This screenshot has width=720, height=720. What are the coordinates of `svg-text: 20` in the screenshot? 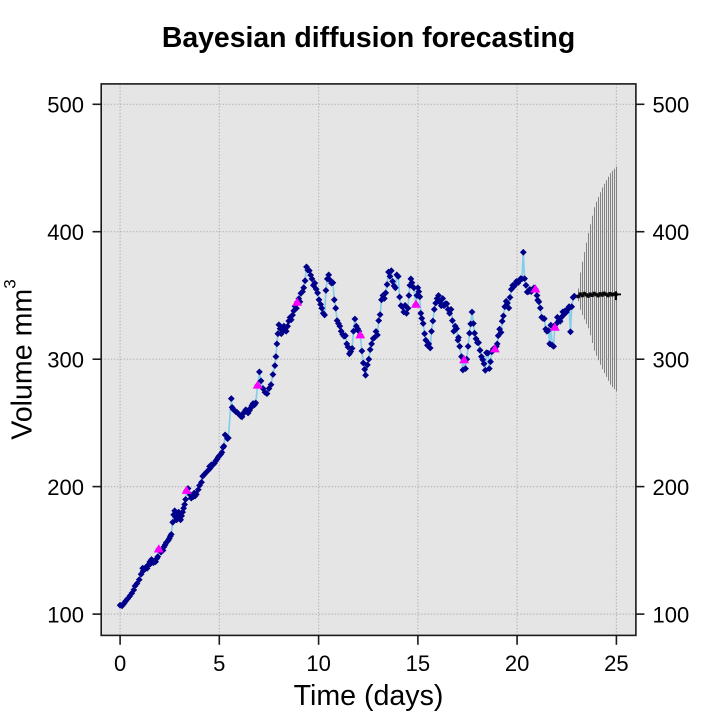 It's located at (517, 663).